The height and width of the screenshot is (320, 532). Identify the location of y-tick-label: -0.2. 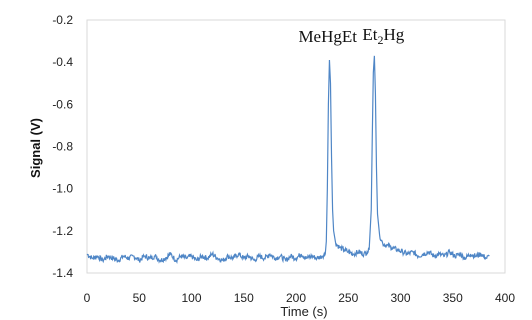
(62, 20).